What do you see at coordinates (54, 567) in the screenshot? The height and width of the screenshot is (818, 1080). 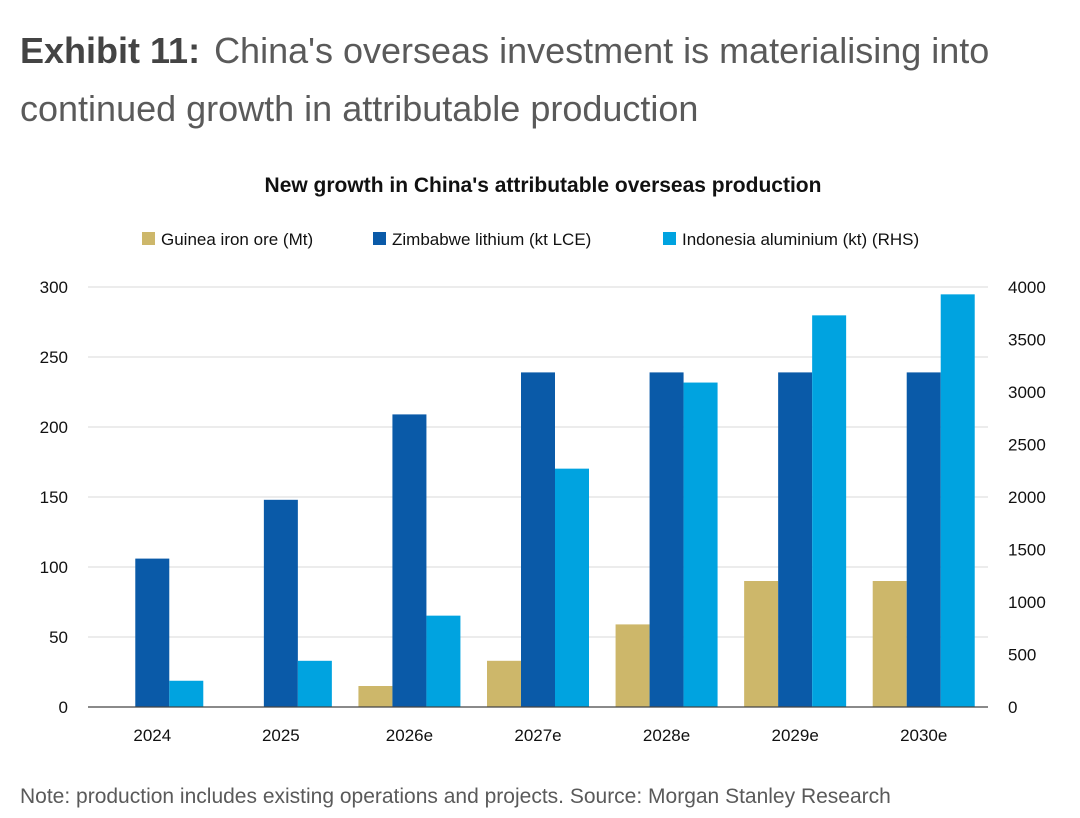 I see `y-left-tick-2: 100` at bounding box center [54, 567].